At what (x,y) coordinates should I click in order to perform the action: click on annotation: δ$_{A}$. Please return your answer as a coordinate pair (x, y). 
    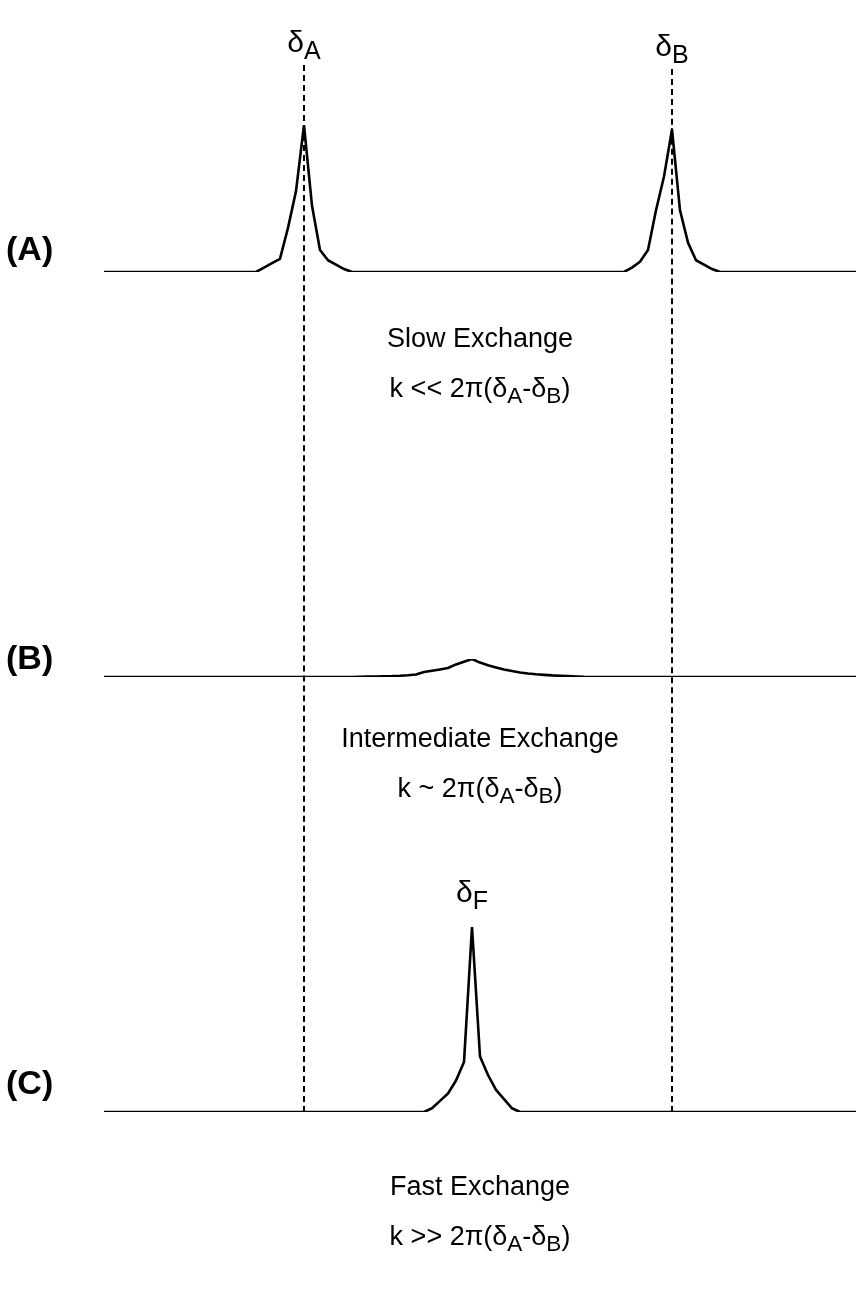
    Looking at the image, I should click on (304, 46).